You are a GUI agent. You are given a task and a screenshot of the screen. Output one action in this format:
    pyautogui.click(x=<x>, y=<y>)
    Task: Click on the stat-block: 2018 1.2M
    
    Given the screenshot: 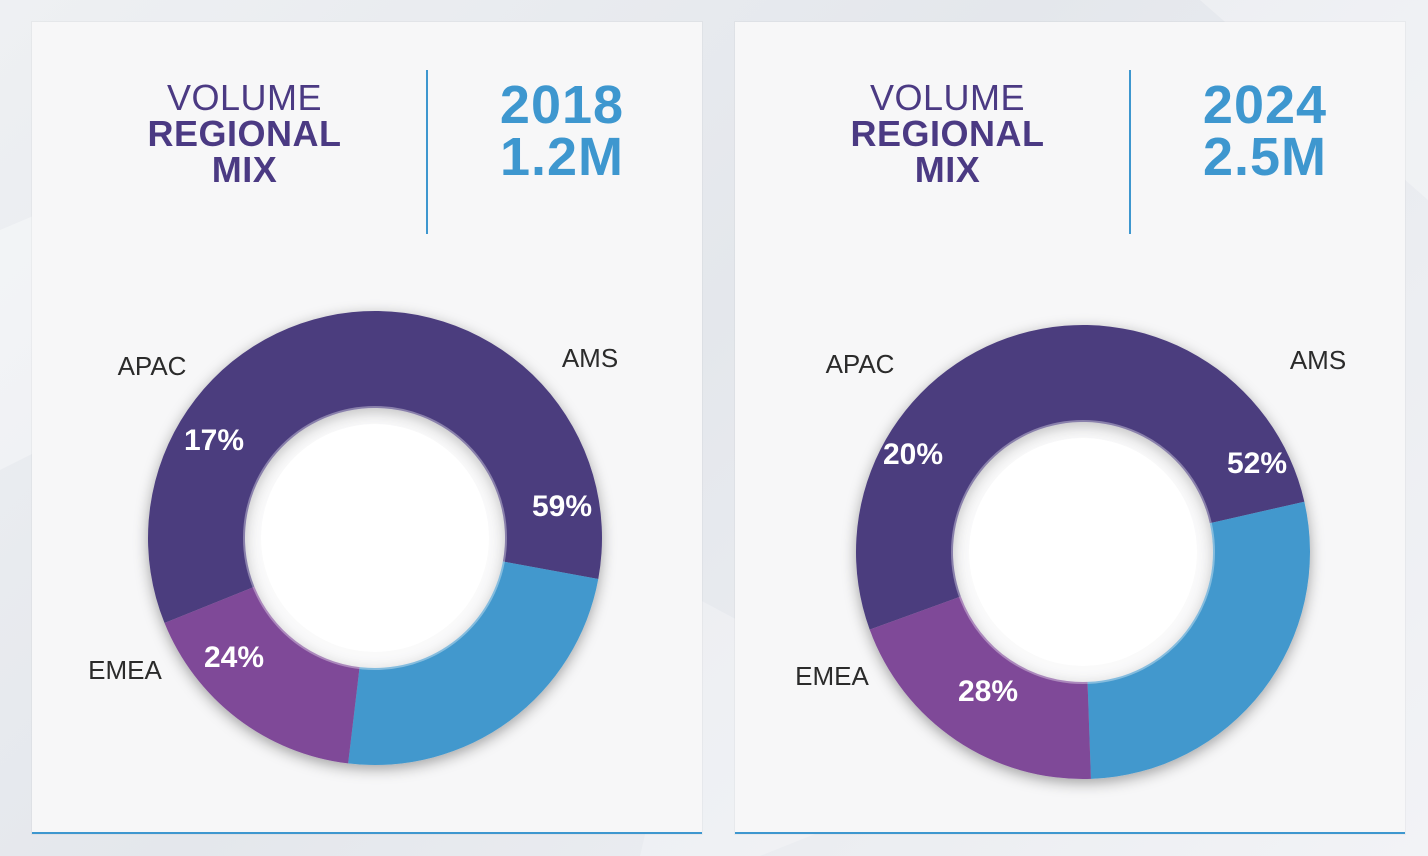 What is the action you would take?
    pyautogui.click(x=562, y=131)
    